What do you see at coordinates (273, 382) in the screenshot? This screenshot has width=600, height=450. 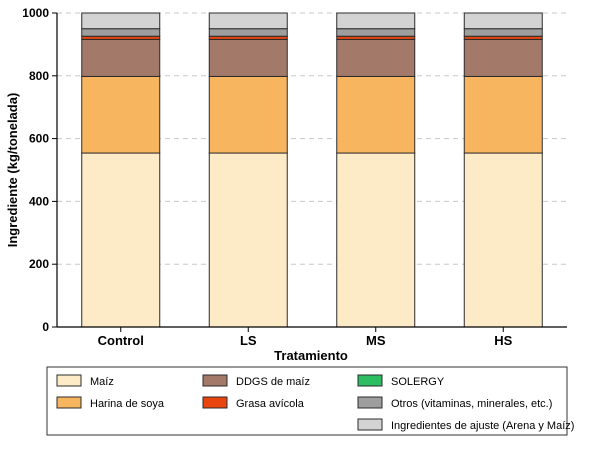 I see `legend-label-2: DDGS de maíz` at bounding box center [273, 382].